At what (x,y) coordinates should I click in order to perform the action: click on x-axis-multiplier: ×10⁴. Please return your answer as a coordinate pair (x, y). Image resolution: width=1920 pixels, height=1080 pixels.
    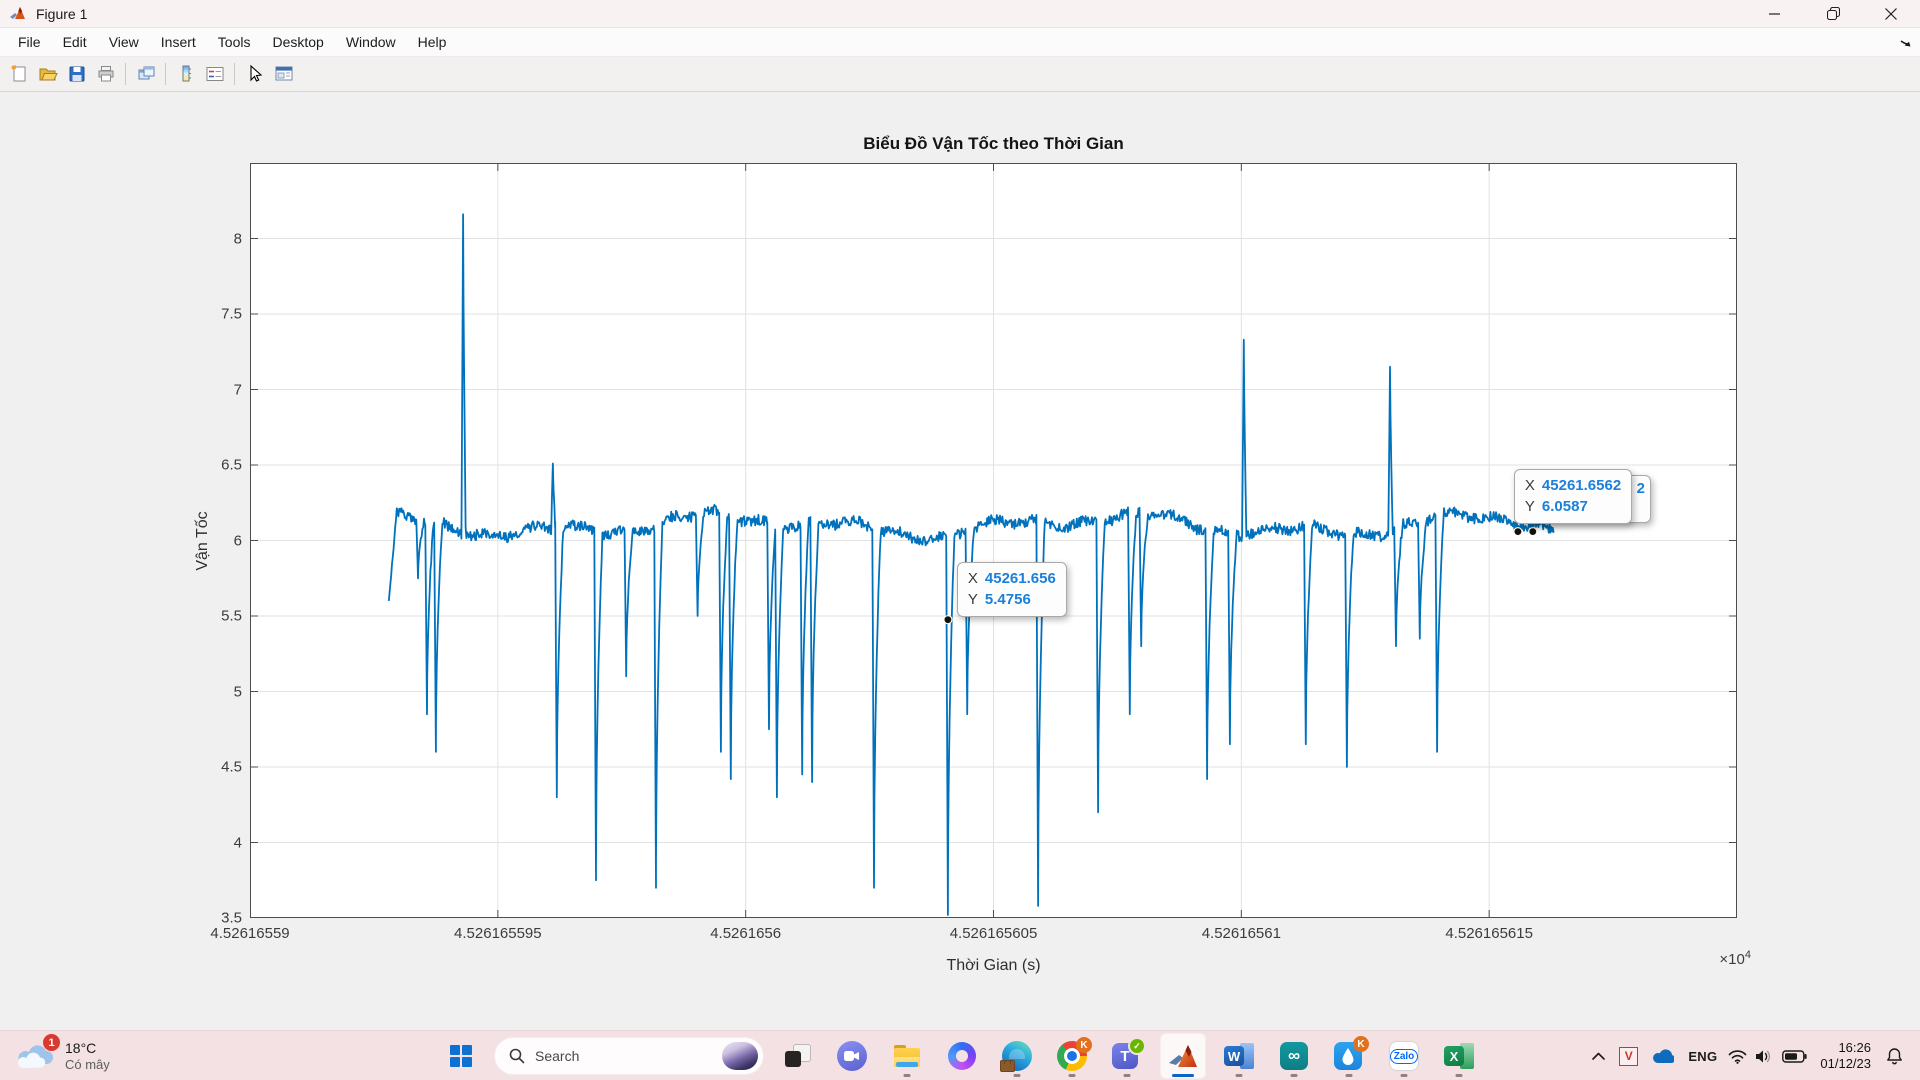
    Looking at the image, I should click on (1735, 958).